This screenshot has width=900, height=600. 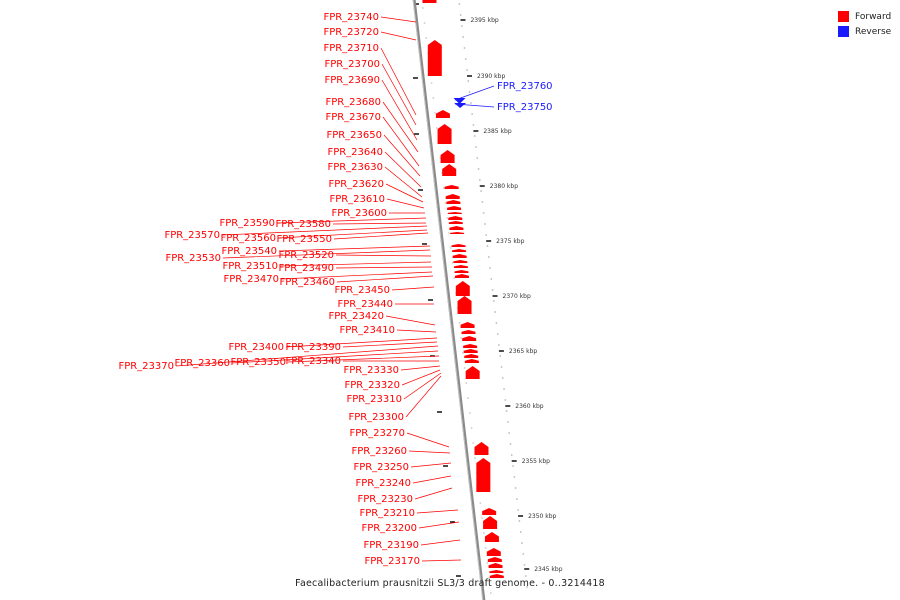 I want to click on gene-label: FPR_23670, so click(x=353, y=117).